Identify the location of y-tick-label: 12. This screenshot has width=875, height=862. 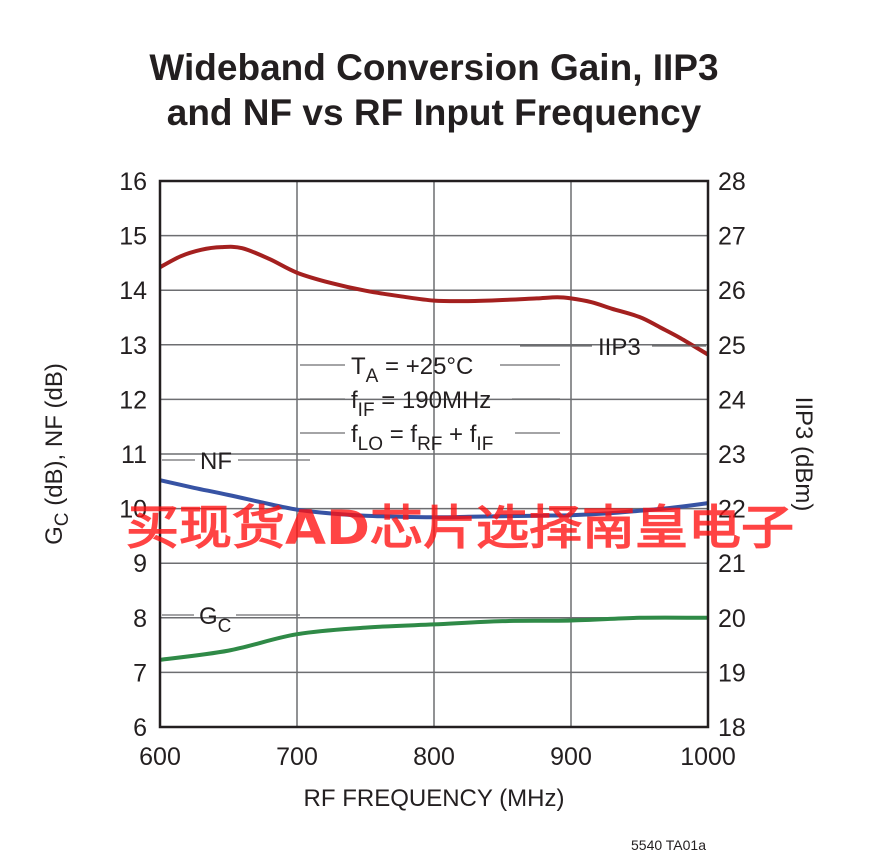
(133, 400).